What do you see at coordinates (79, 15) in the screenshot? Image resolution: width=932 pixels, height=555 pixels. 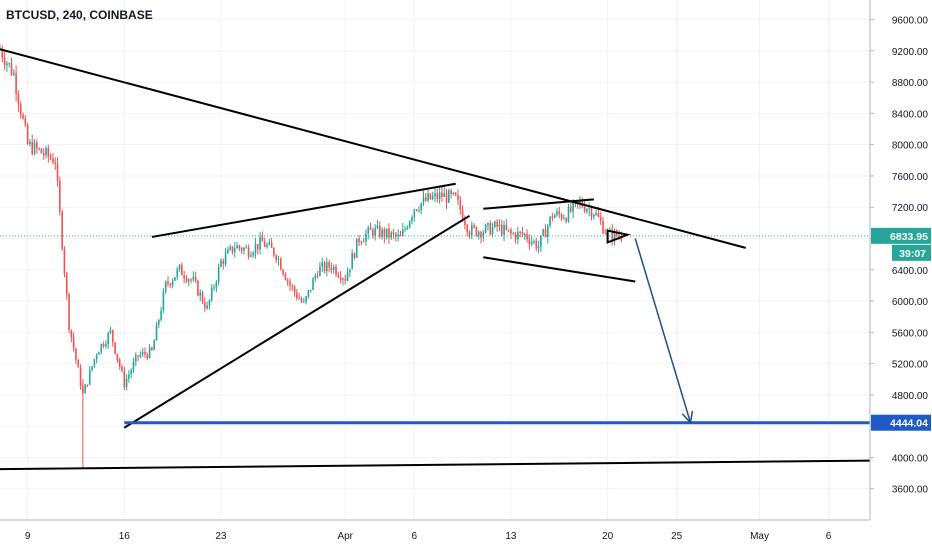 I see `symbol-title: BTCUSD, 240, COINBASE` at bounding box center [79, 15].